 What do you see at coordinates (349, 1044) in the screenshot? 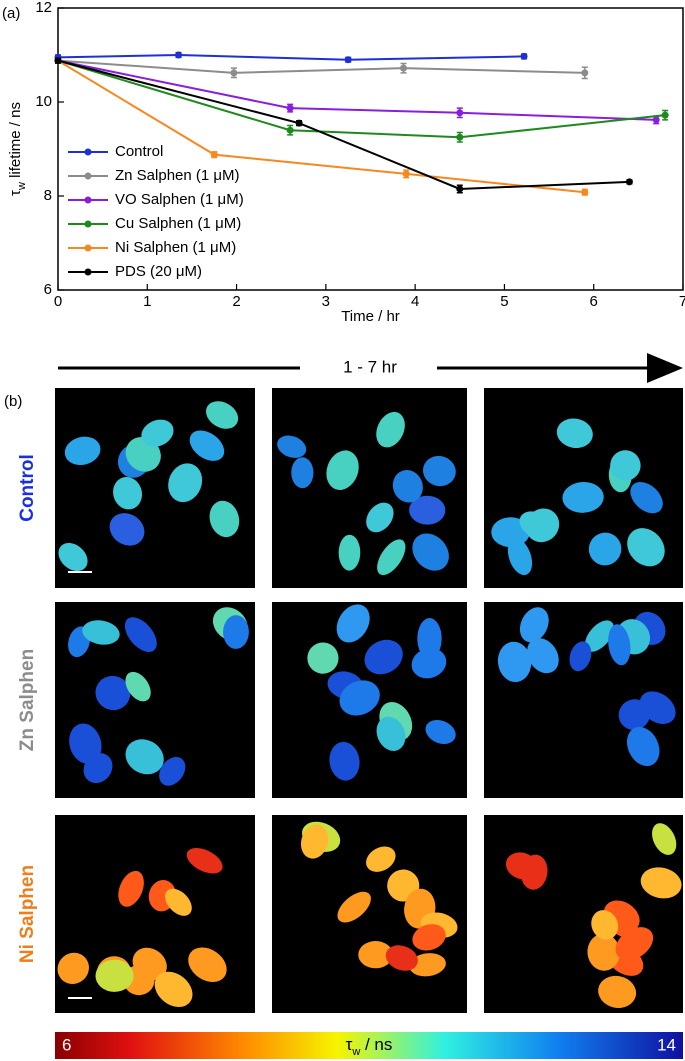
I see `symbol: τ` at bounding box center [349, 1044].